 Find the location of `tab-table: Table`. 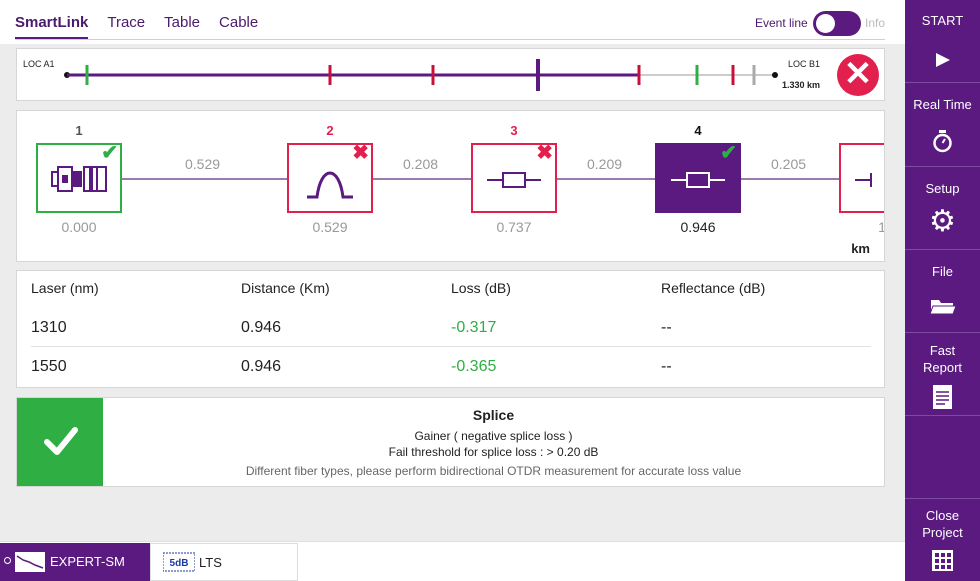

tab-table: Table is located at coordinates (182, 22).